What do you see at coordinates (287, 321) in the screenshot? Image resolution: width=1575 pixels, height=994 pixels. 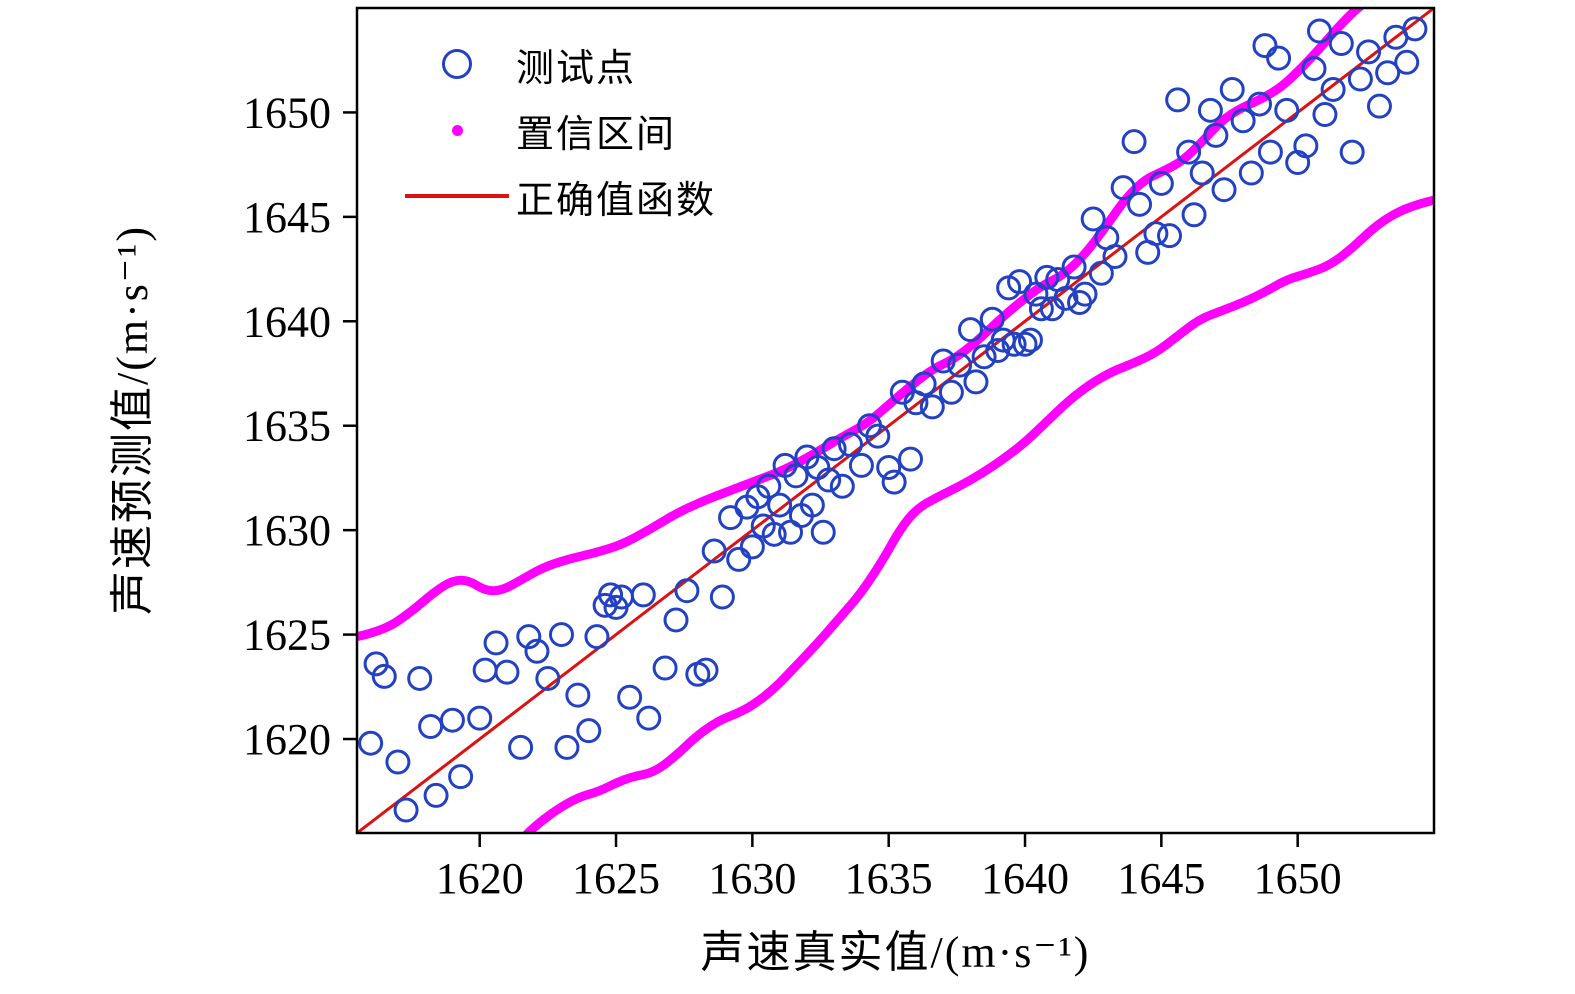 I see `y-tick-label: 1640` at bounding box center [287, 321].